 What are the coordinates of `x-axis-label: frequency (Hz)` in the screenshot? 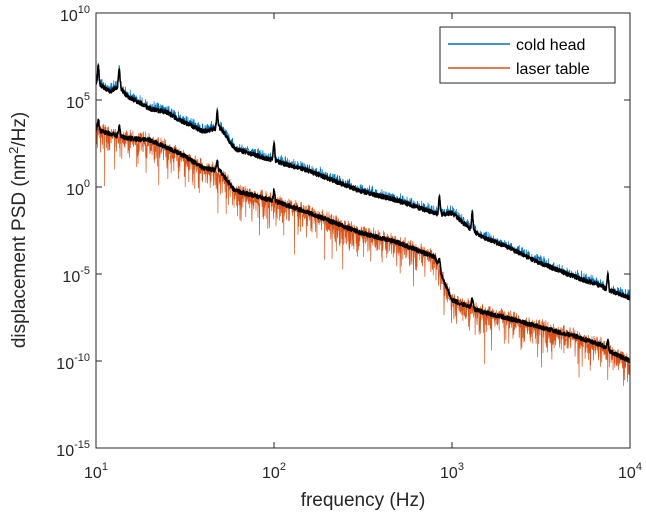 It's located at (363, 500).